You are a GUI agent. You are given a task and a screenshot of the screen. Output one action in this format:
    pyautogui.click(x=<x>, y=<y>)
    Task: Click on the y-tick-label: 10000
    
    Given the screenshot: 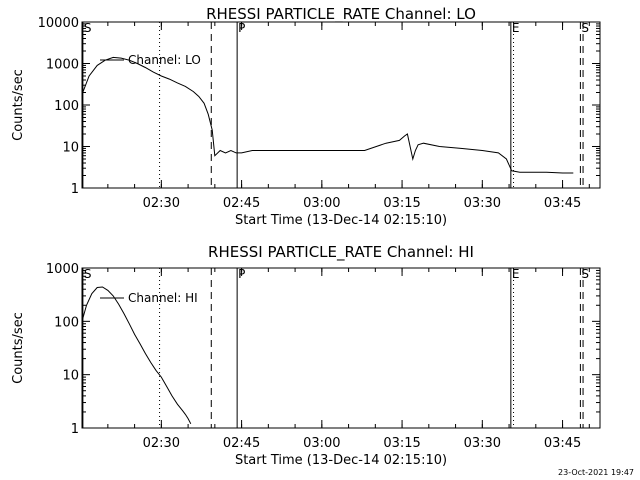 What is the action you would take?
    pyautogui.click(x=58, y=23)
    